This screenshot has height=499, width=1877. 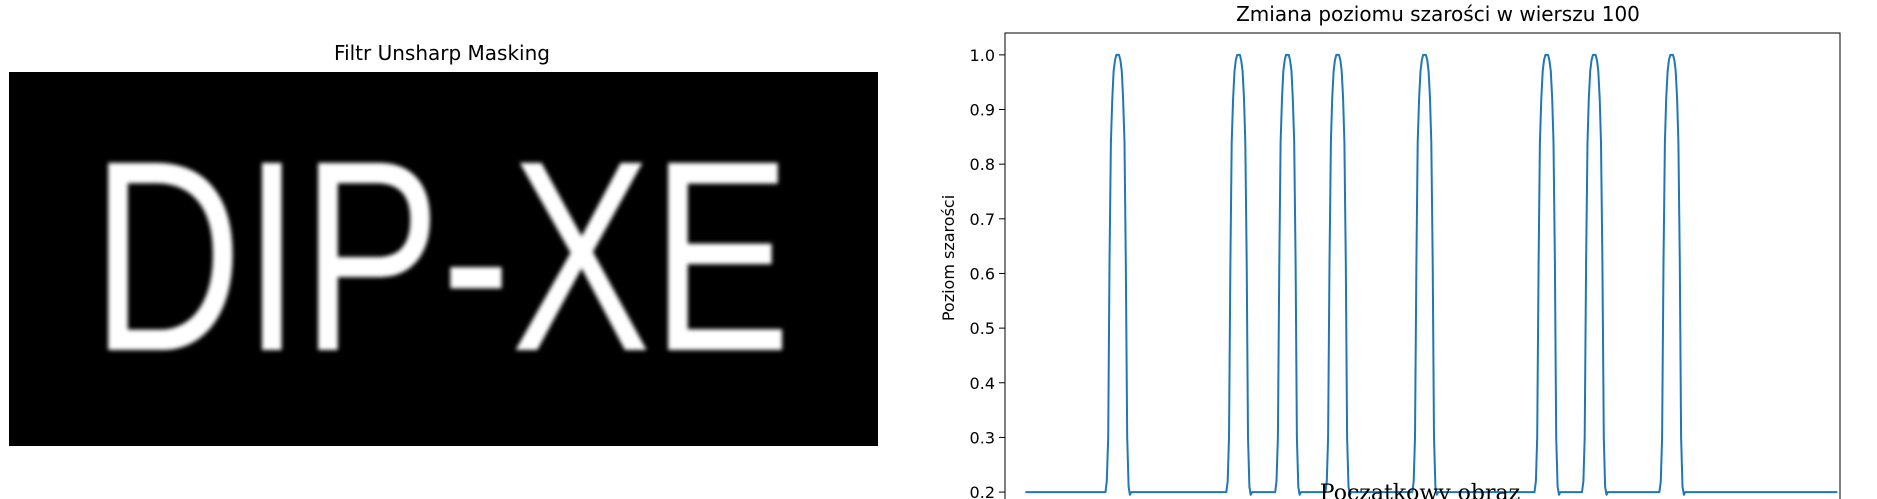 I want to click on y-tick-label: 0.9, so click(x=982, y=110).